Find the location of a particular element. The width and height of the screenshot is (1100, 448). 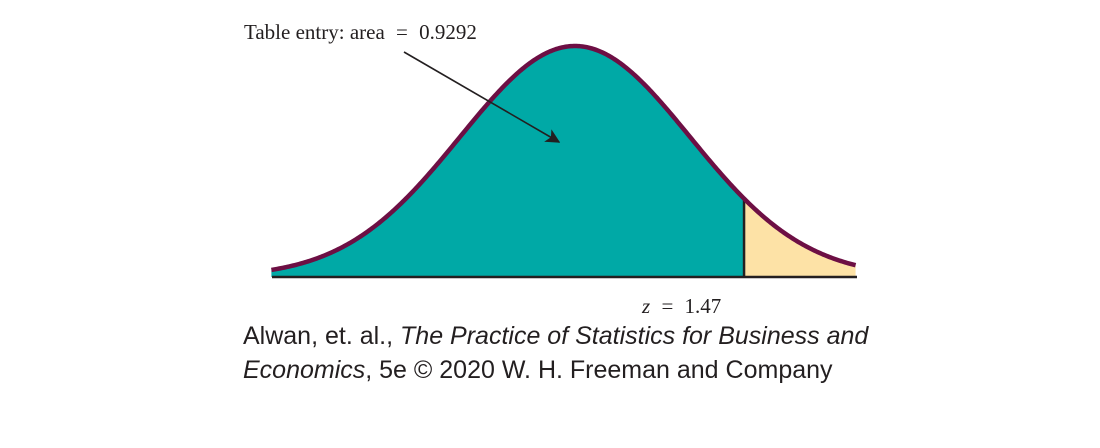

right-tail-region is located at coordinates (800, 237).